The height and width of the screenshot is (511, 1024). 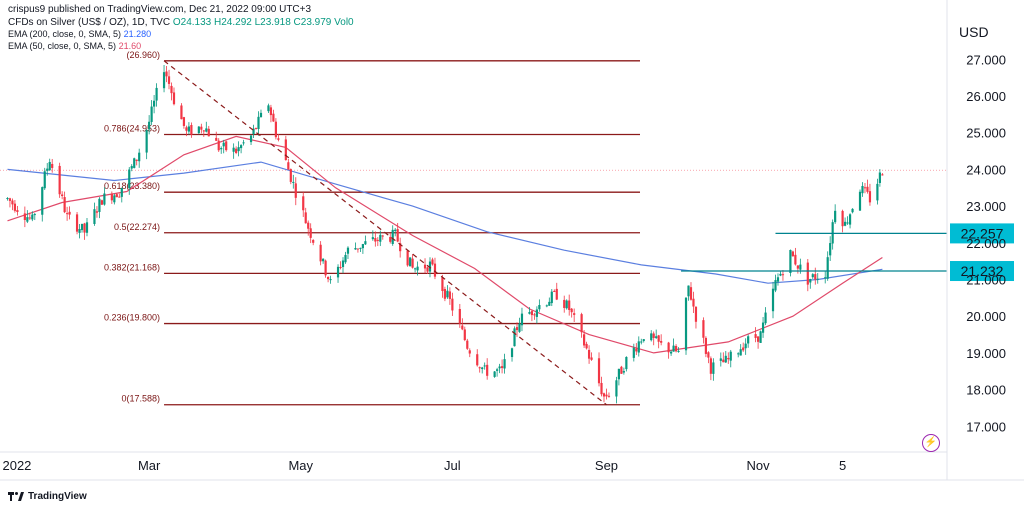 What do you see at coordinates (986, 169) in the screenshot?
I see `y-tick-label: 24.000` at bounding box center [986, 169].